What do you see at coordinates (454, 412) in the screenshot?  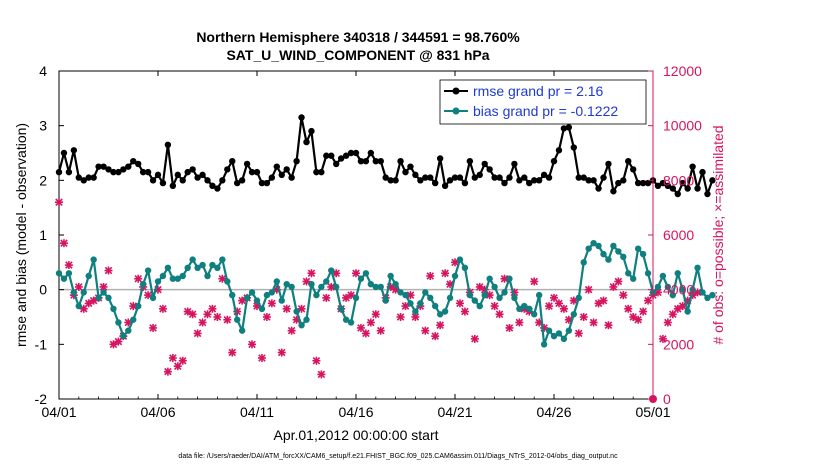 I see `x-tick-label: 04/21` at bounding box center [454, 412].